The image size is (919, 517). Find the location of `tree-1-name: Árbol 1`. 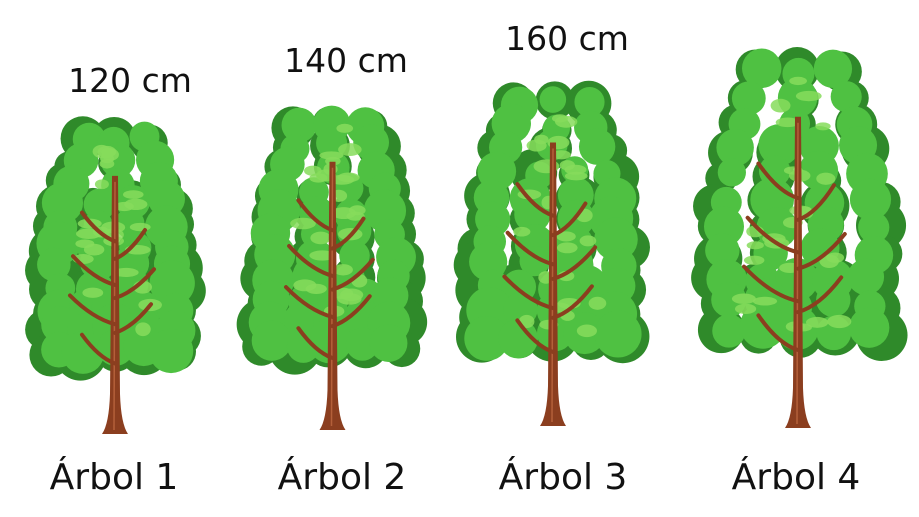

tree-1-name: Árbol 1 is located at coordinates (114, 477).